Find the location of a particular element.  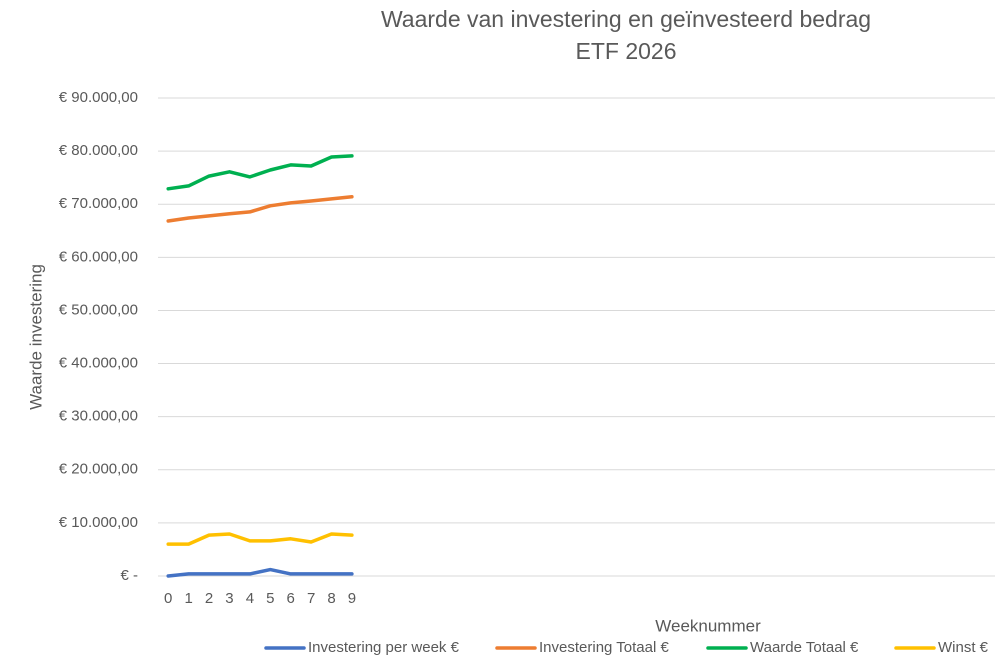

legend-label: Investering Totaal € is located at coordinates (604, 647).